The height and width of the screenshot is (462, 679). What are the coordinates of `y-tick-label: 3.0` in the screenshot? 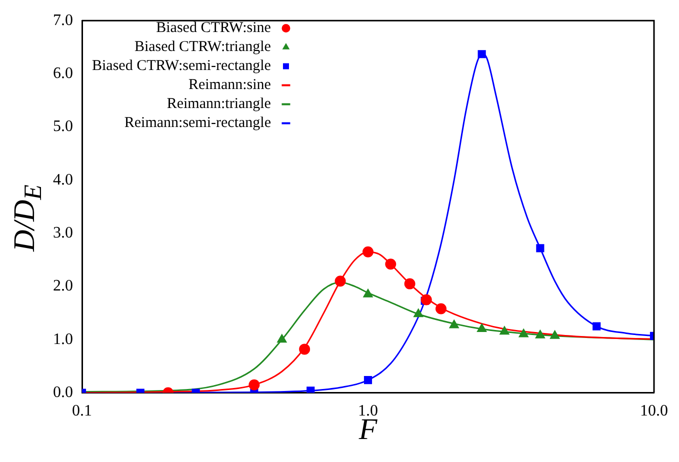 It's located at (63, 233).